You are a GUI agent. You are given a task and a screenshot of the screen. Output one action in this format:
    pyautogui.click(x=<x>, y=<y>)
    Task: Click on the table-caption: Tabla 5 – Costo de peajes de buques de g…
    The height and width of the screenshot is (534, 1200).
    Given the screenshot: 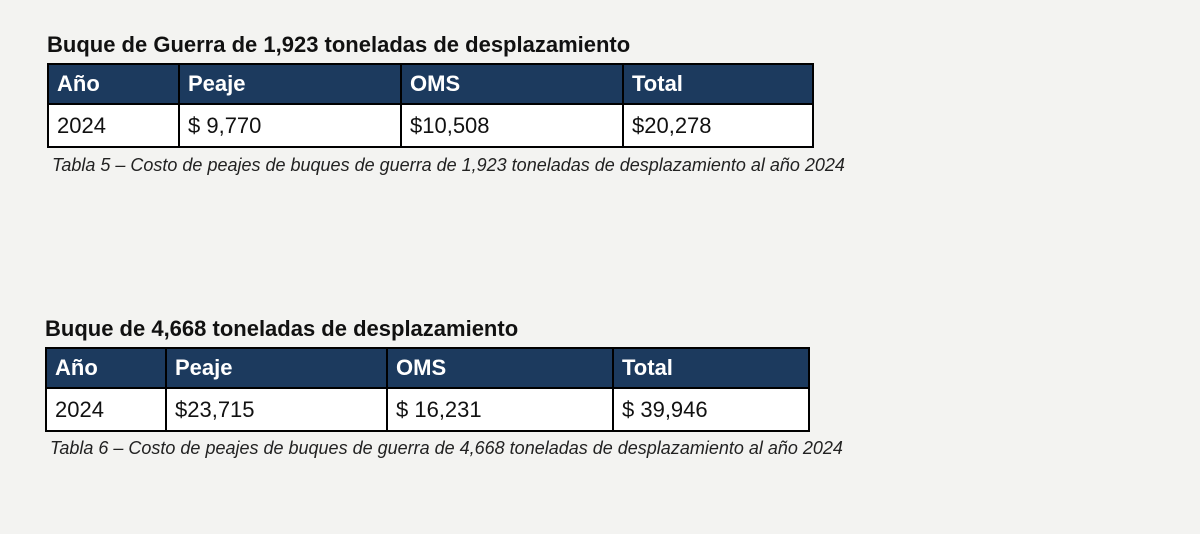 What is the action you would take?
    pyautogui.click(x=448, y=165)
    